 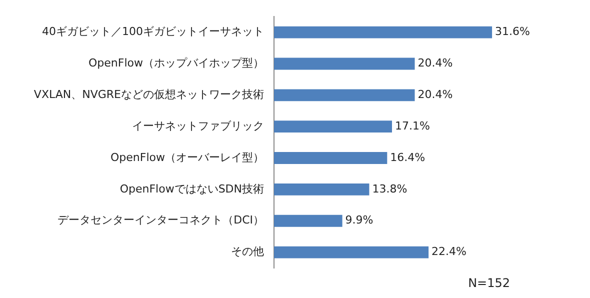 I want to click on y-tick-label: OpenFlow（ホップバイホップ型）, so click(x=176, y=63).